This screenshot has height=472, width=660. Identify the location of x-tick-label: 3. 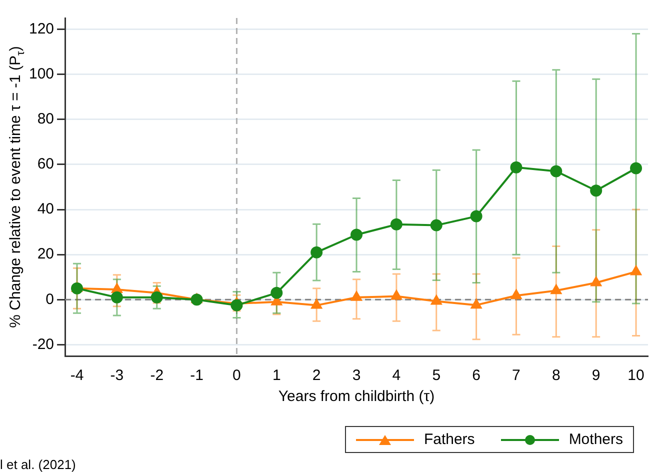
(356, 375).